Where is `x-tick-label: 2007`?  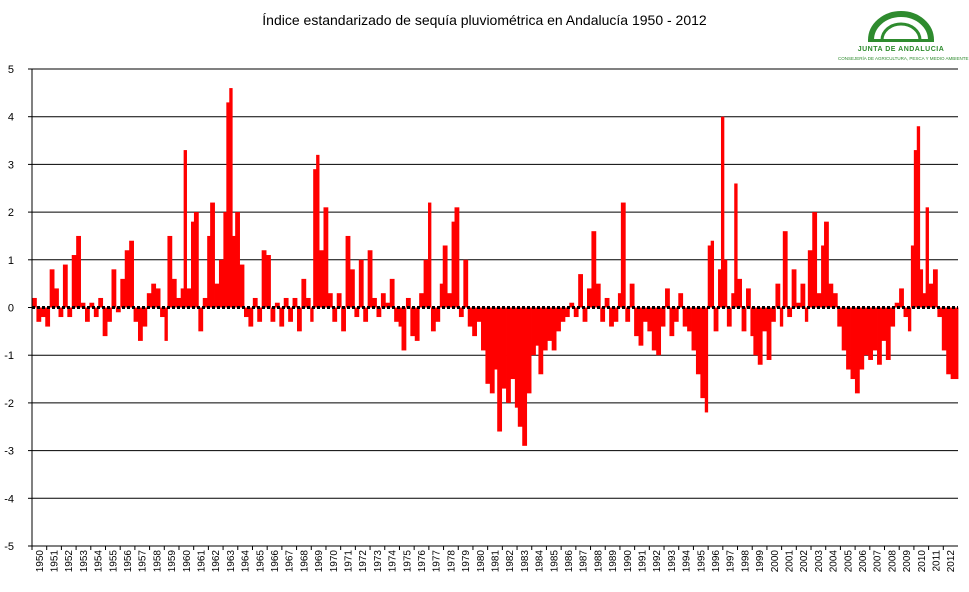
x-tick-label: 2007 is located at coordinates (878, 561).